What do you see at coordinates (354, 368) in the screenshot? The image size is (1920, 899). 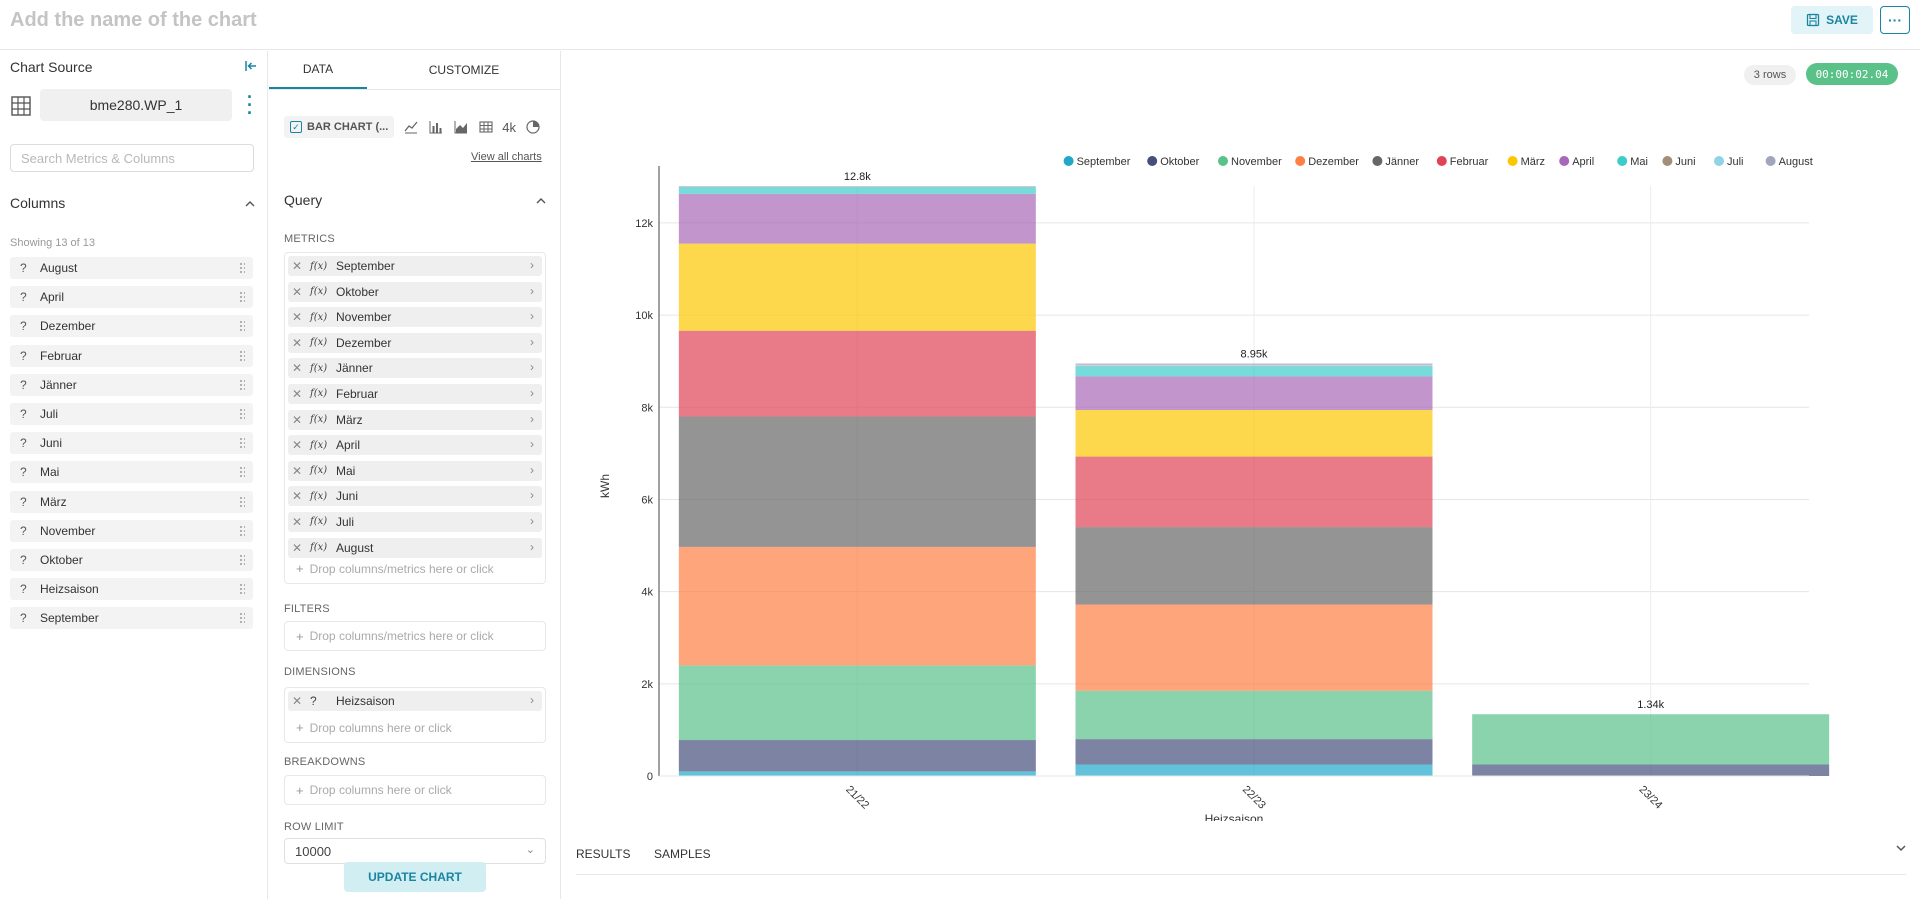 I see `metric-label: Jänner` at bounding box center [354, 368].